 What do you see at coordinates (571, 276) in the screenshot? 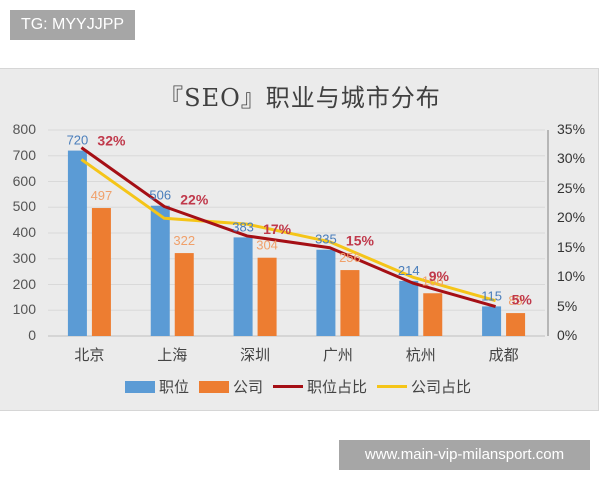
I see `y-right-tick: 10%` at bounding box center [571, 276].